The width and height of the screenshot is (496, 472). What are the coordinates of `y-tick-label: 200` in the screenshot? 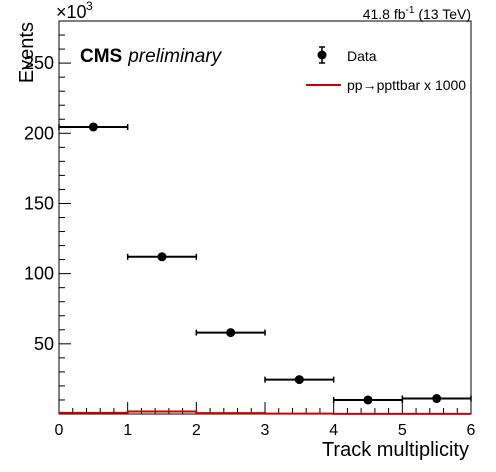 It's located at (39, 133).